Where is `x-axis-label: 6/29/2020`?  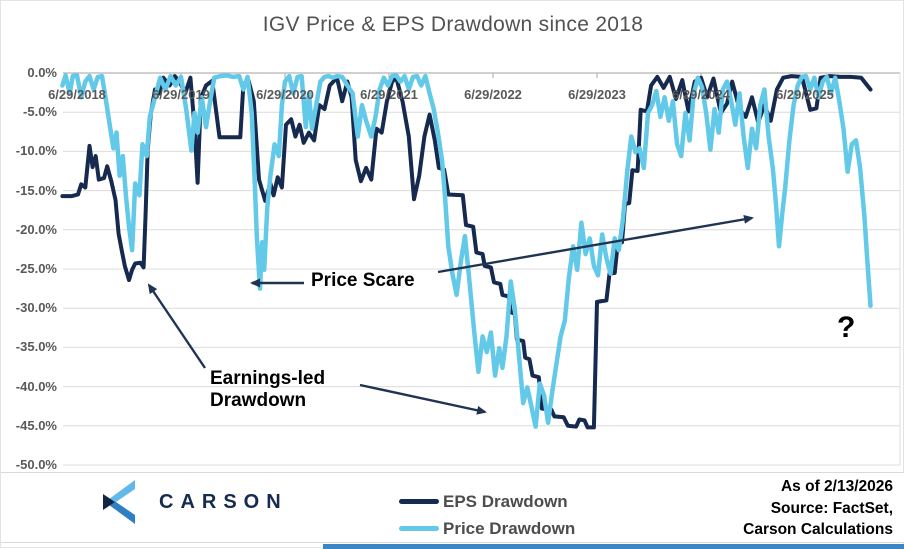 x-axis-label: 6/29/2020 is located at coordinates (285, 94).